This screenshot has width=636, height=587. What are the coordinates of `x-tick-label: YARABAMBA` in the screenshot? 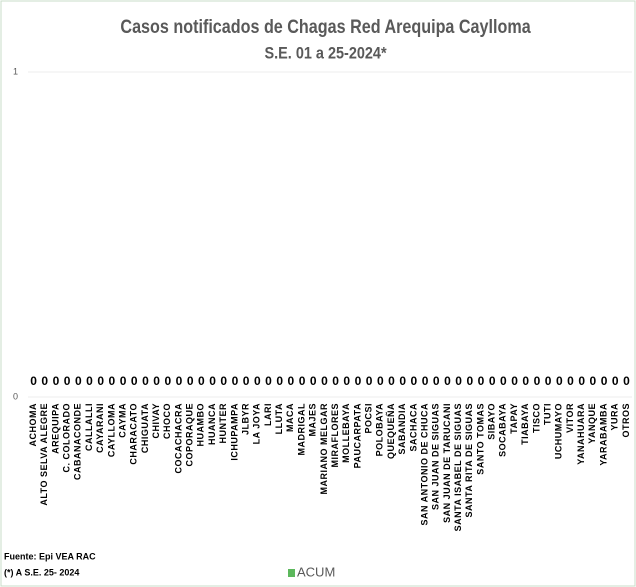 It's located at (603, 434).